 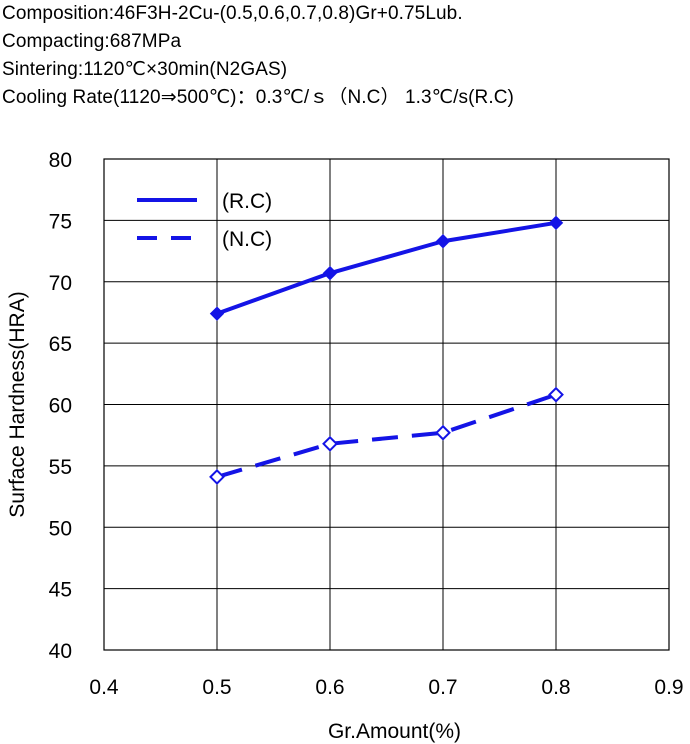 What do you see at coordinates (60, 344) in the screenshot?
I see `y-tick-label: 65` at bounding box center [60, 344].